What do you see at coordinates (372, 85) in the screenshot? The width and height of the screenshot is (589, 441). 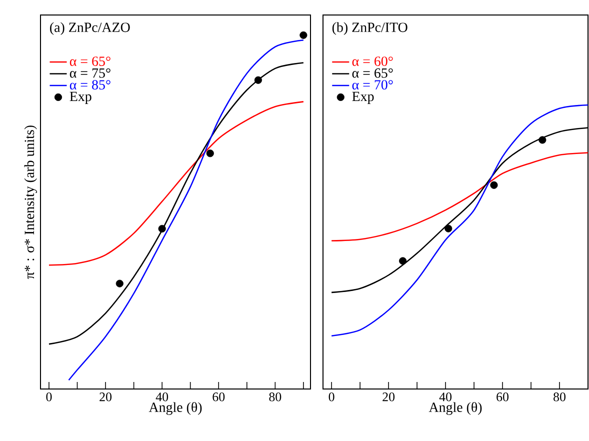 I see `legend-label: α = 70°` at bounding box center [372, 85].